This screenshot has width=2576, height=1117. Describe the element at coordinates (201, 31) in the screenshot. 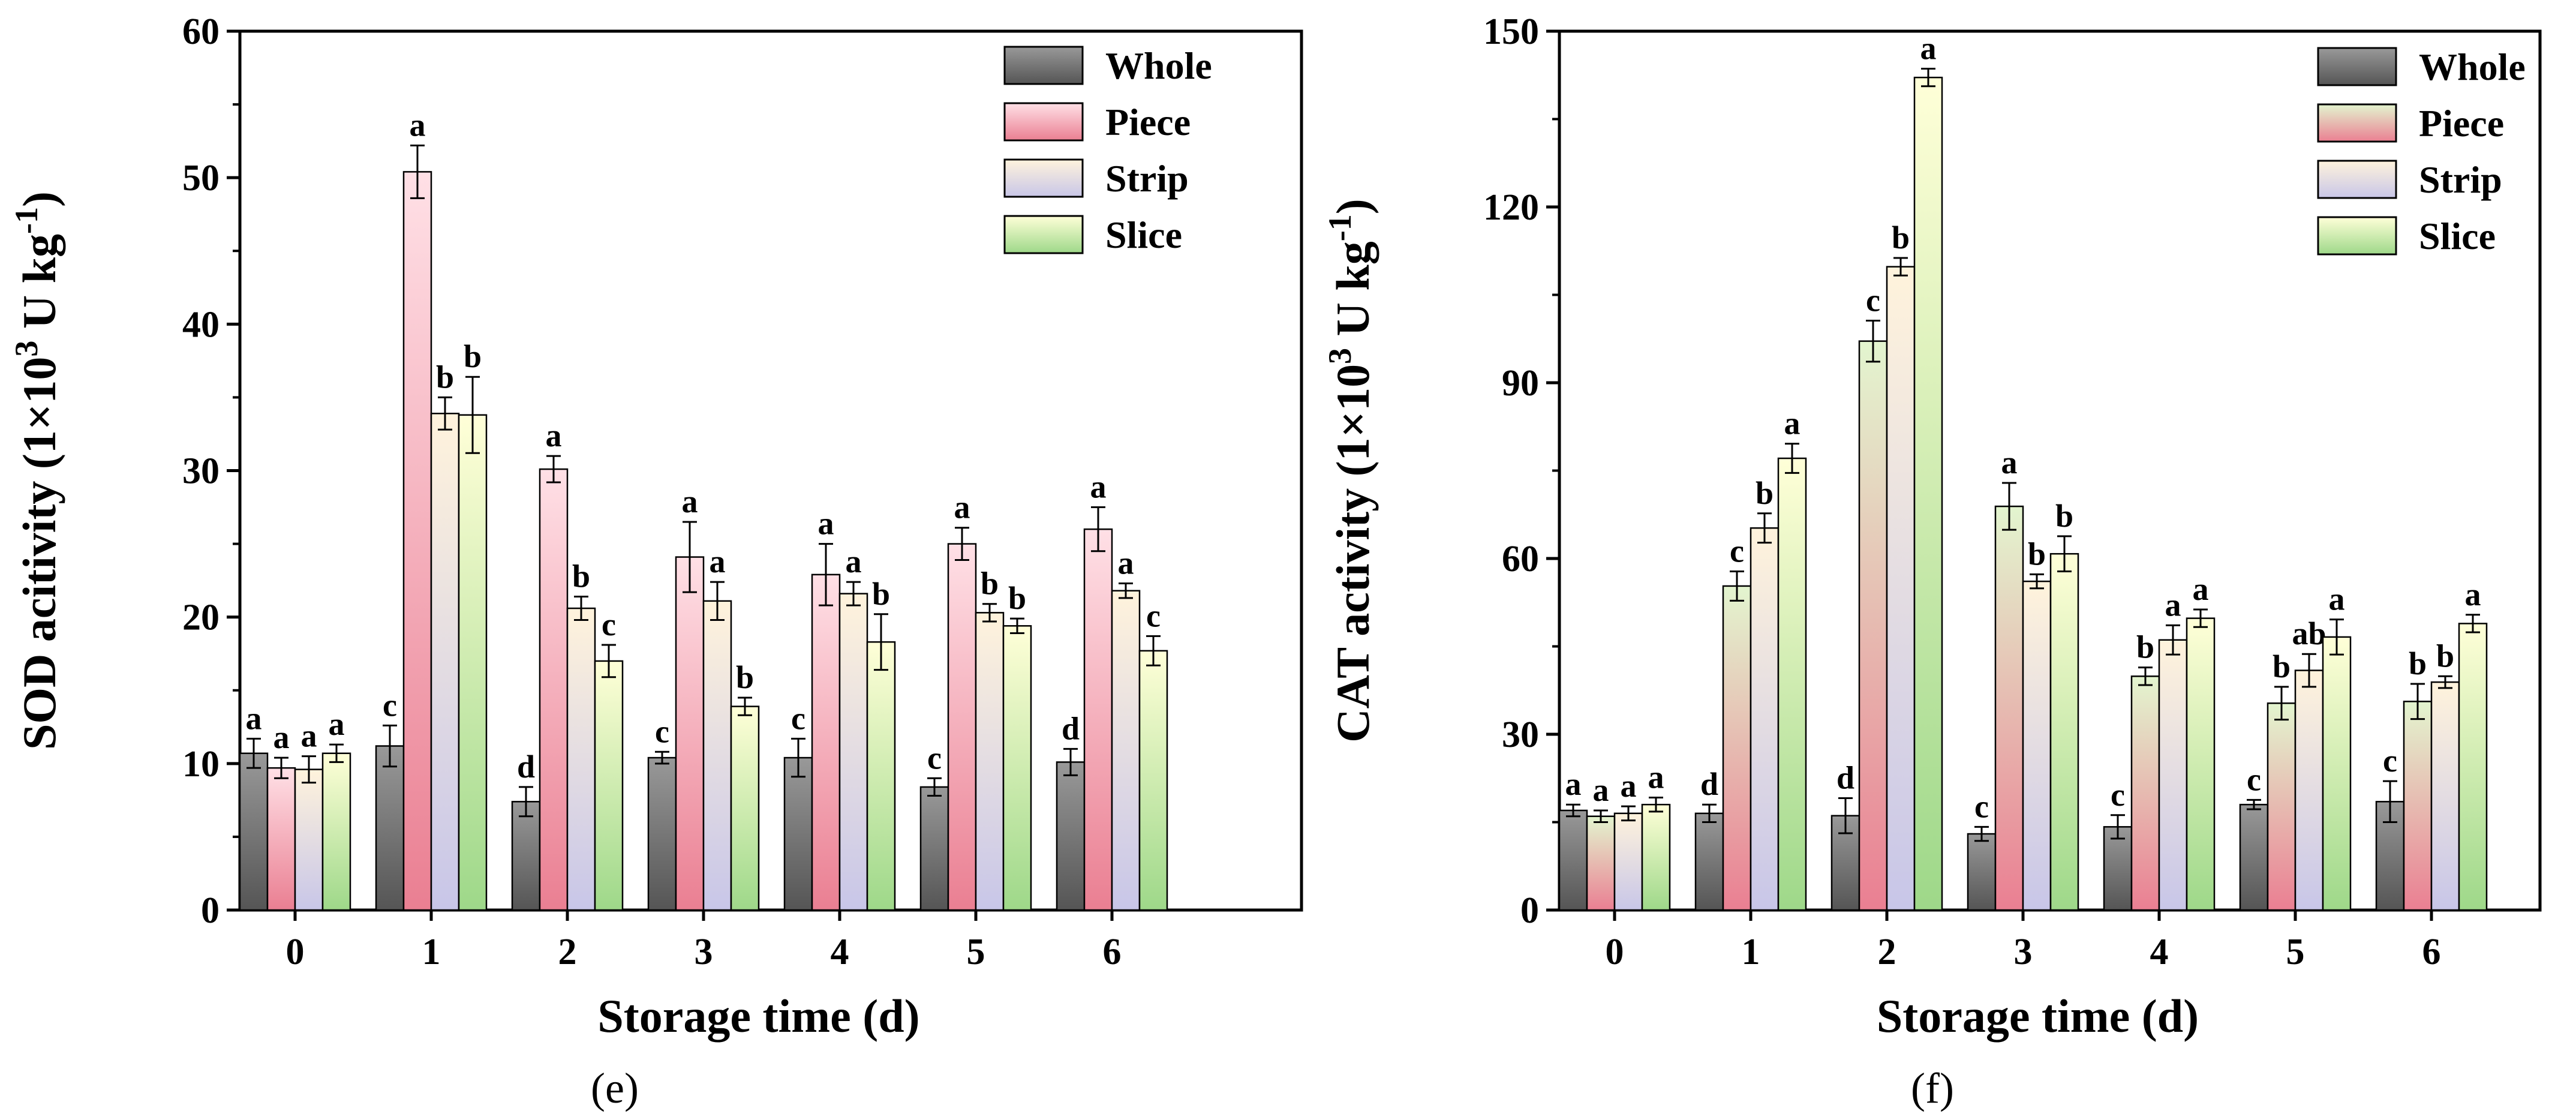

I see `sod-ytick-label-6: 60` at that location.